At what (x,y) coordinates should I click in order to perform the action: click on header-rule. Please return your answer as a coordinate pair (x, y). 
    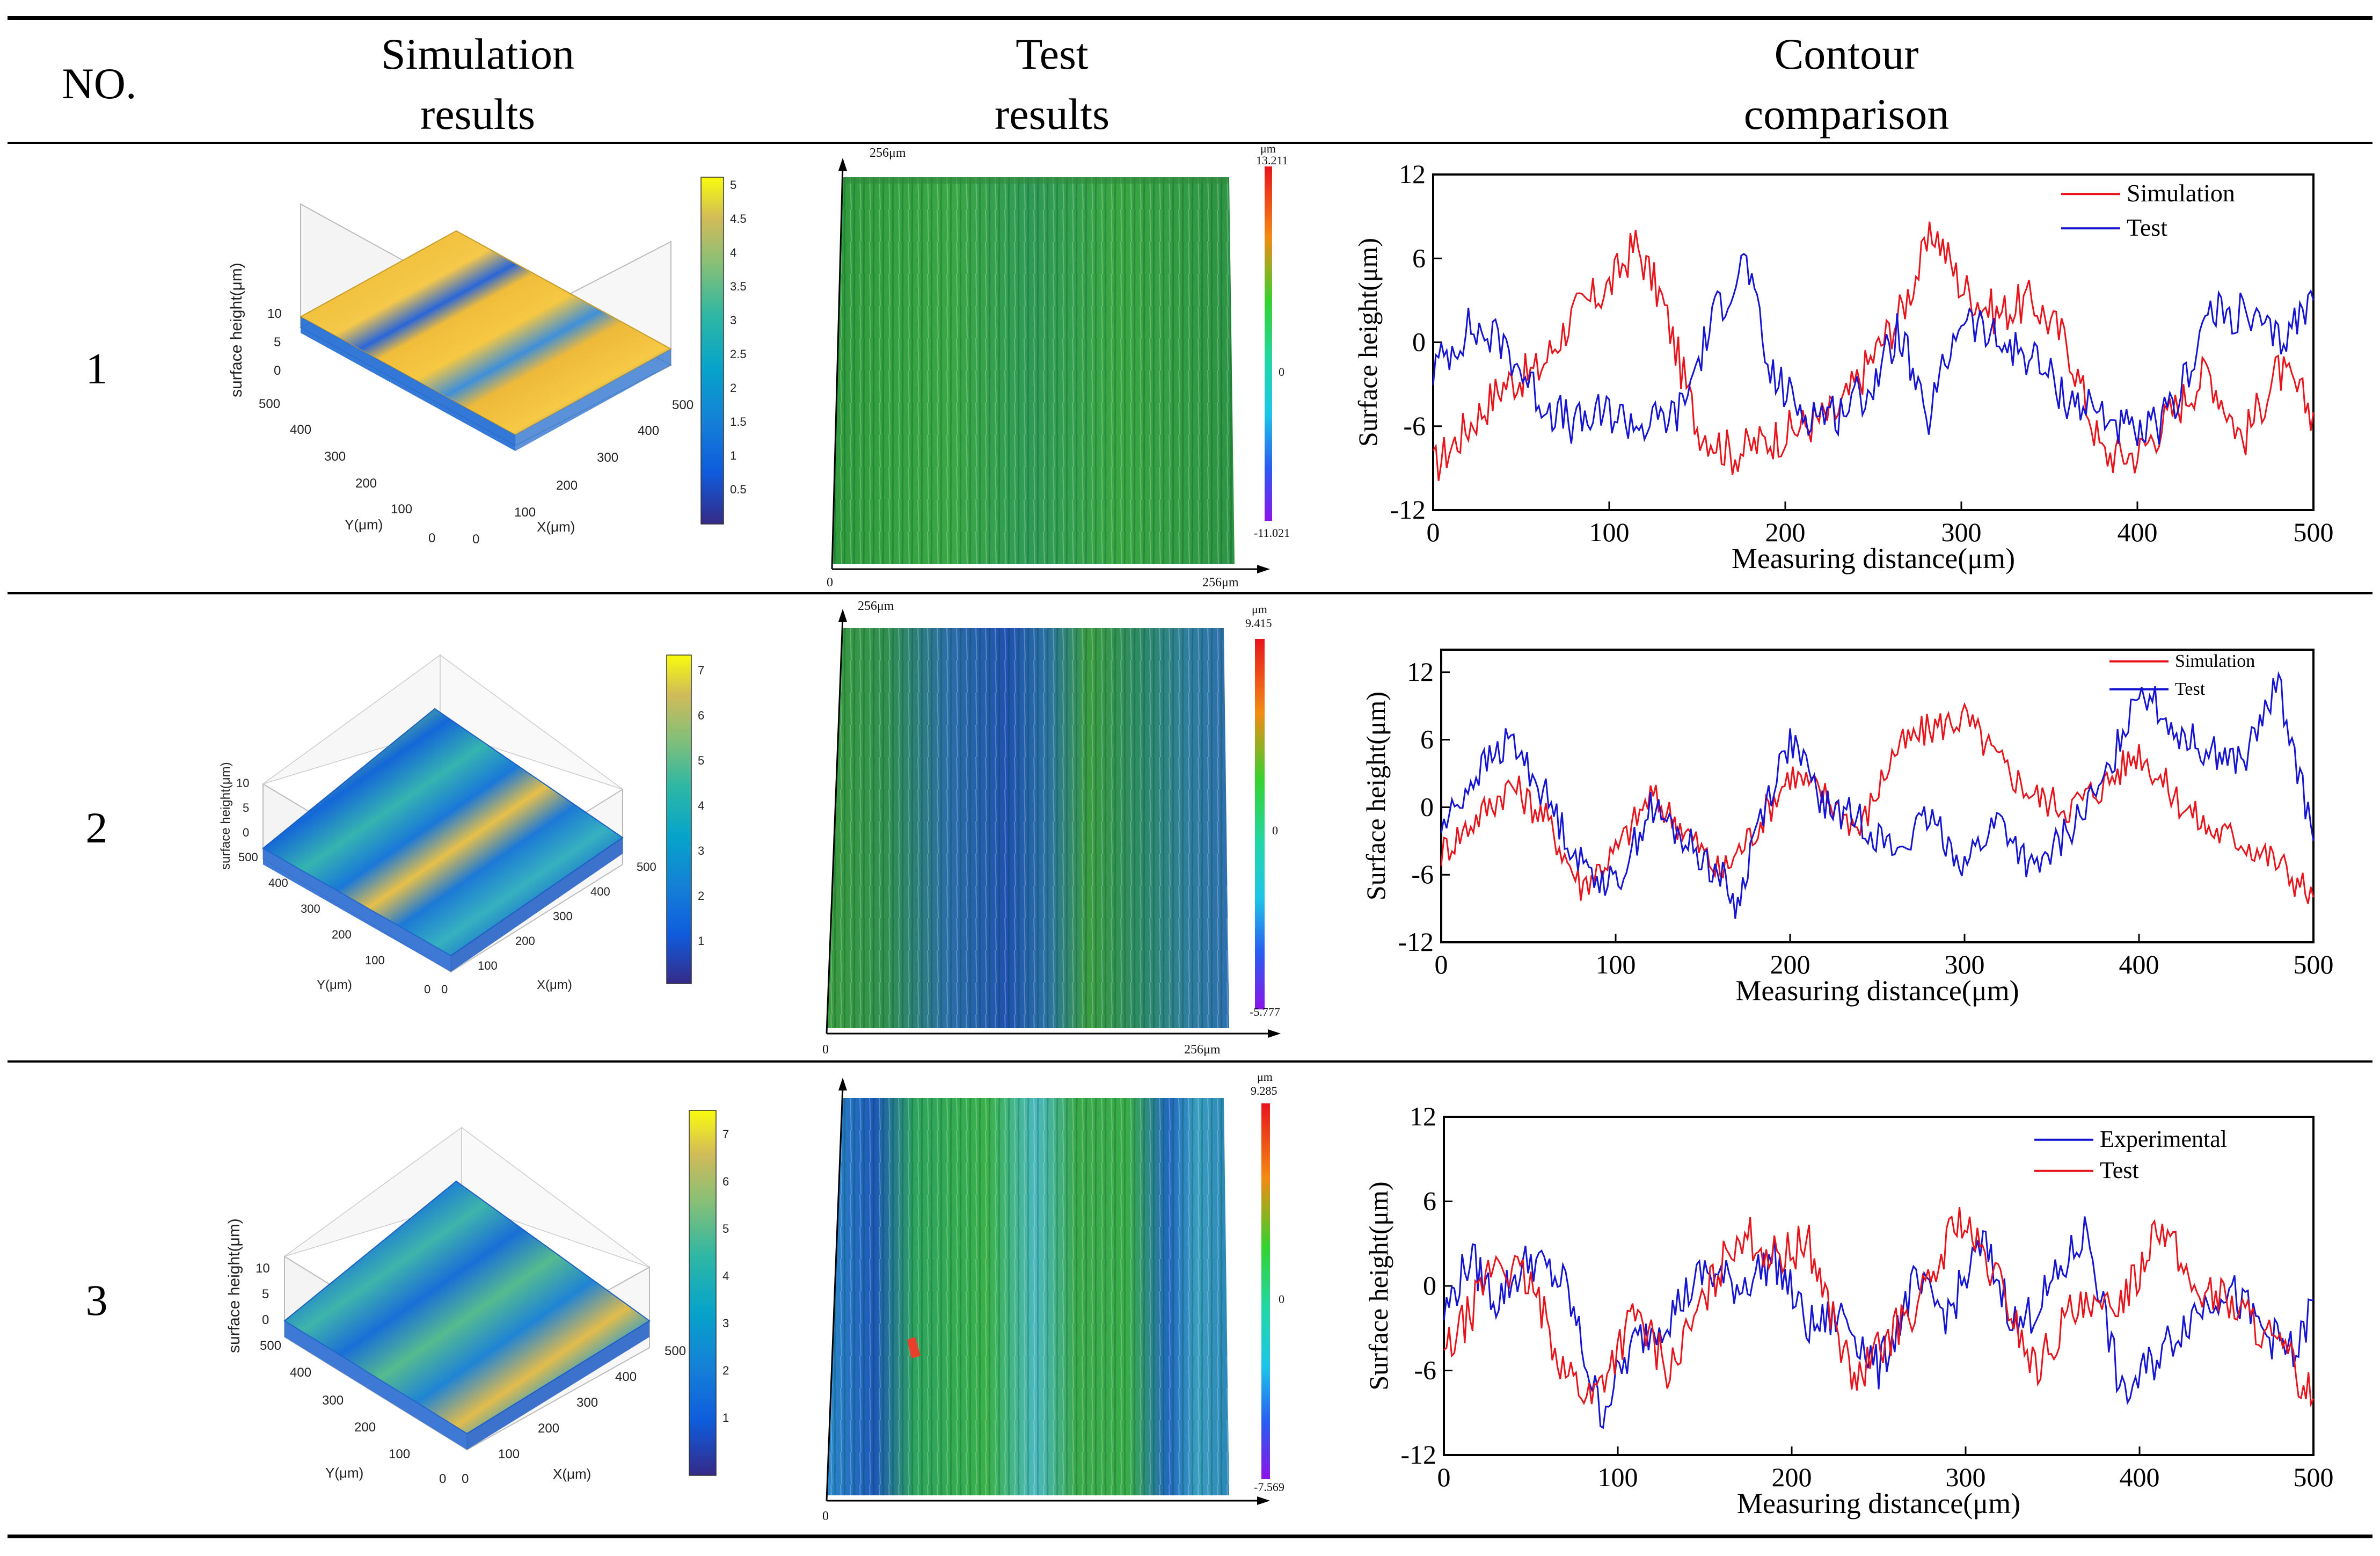
    Looking at the image, I should click on (1190, 143).